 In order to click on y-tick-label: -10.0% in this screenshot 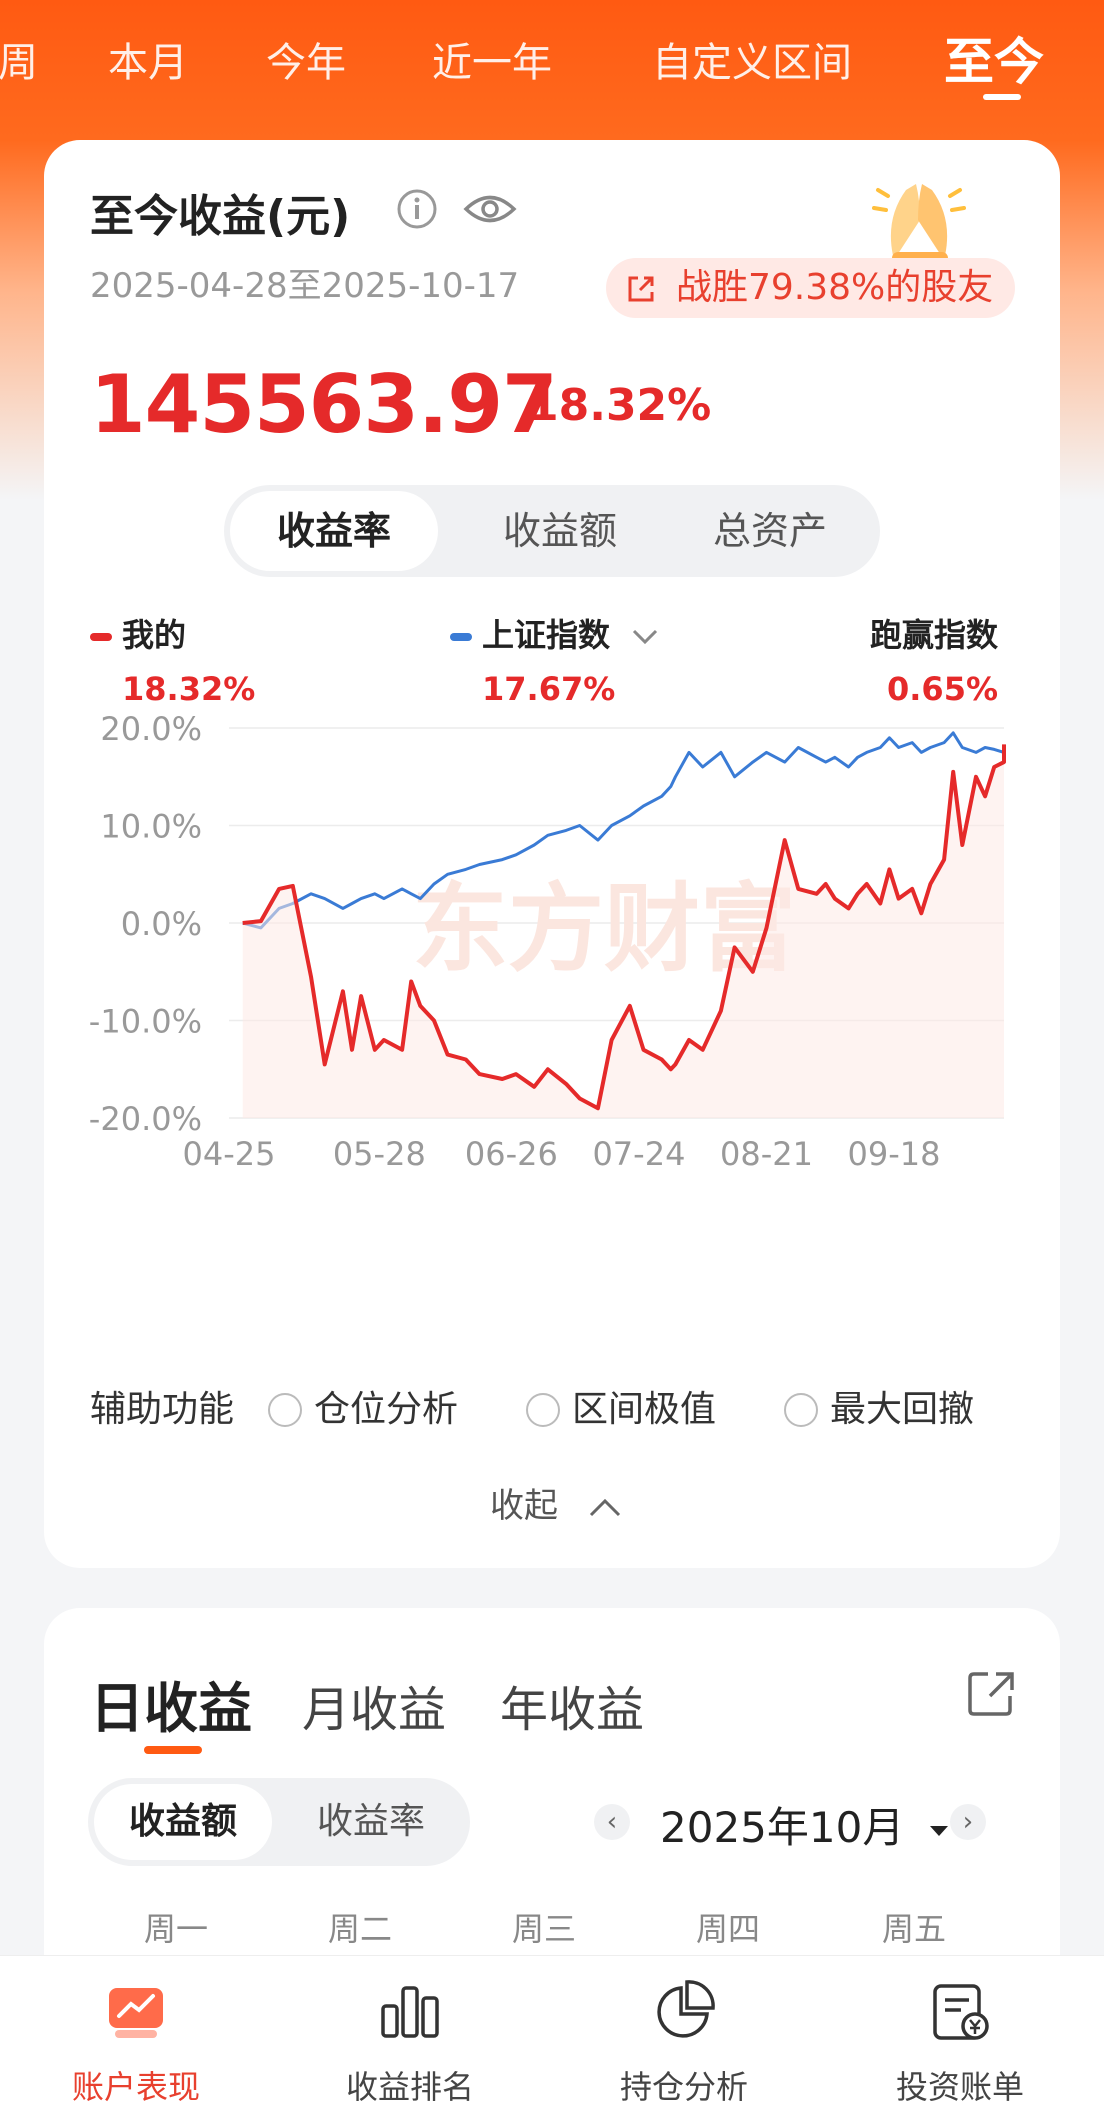, I will do `click(145, 1022)`.